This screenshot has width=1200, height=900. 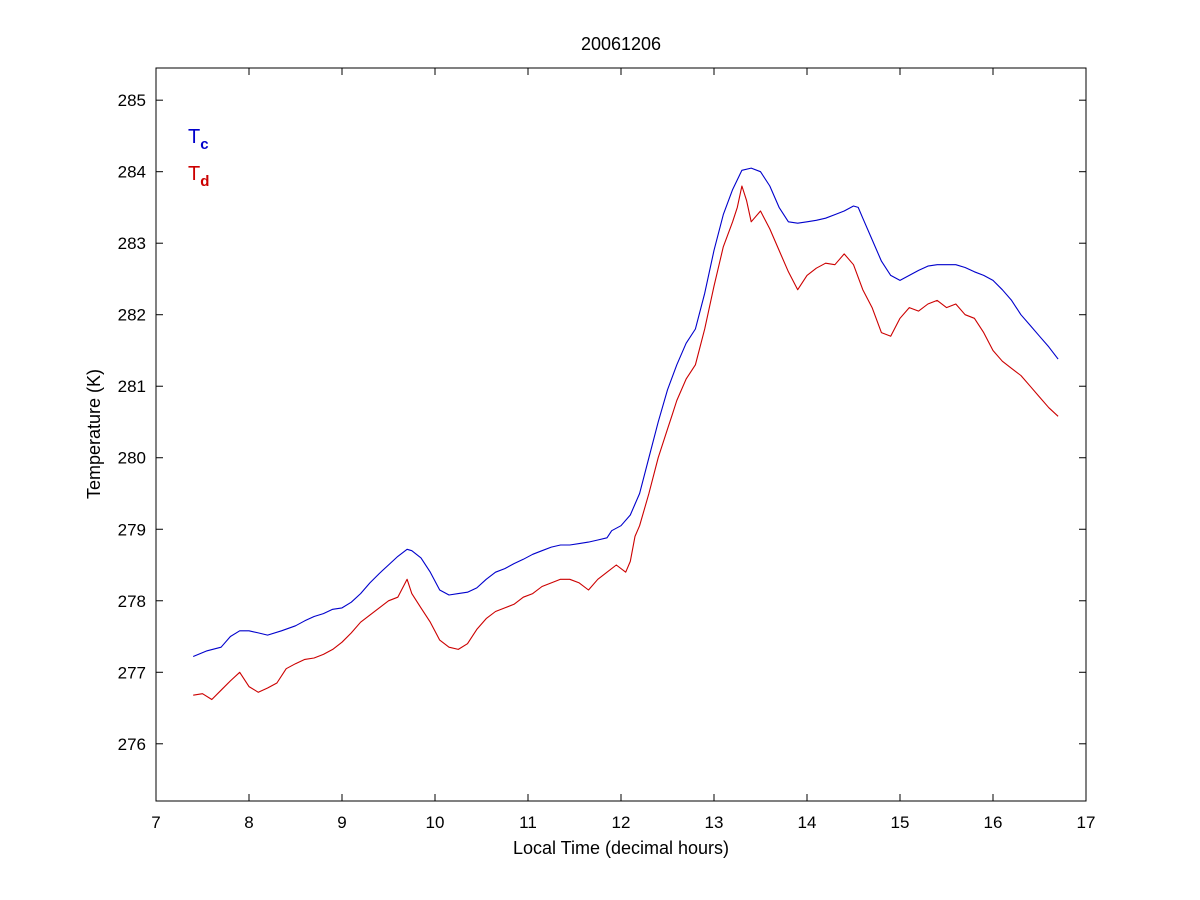 I want to click on y-tick-label: 282, so click(x=132, y=315).